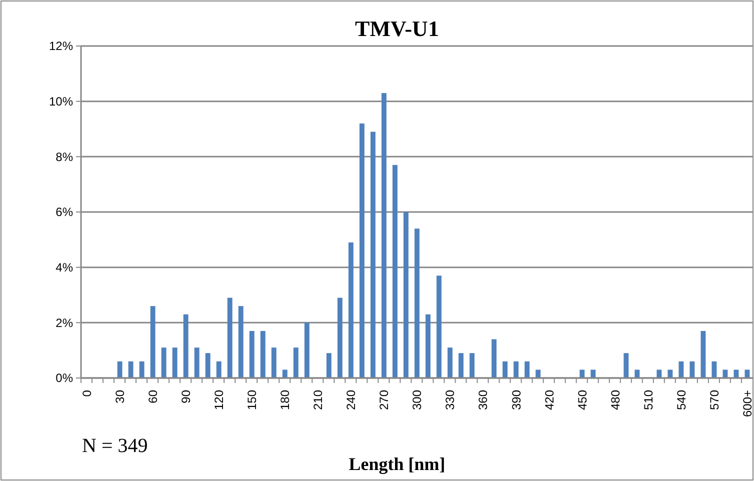 Image resolution: width=754 pixels, height=481 pixels. What do you see at coordinates (397, 28) in the screenshot?
I see `chart-title: TMV-U1` at bounding box center [397, 28].